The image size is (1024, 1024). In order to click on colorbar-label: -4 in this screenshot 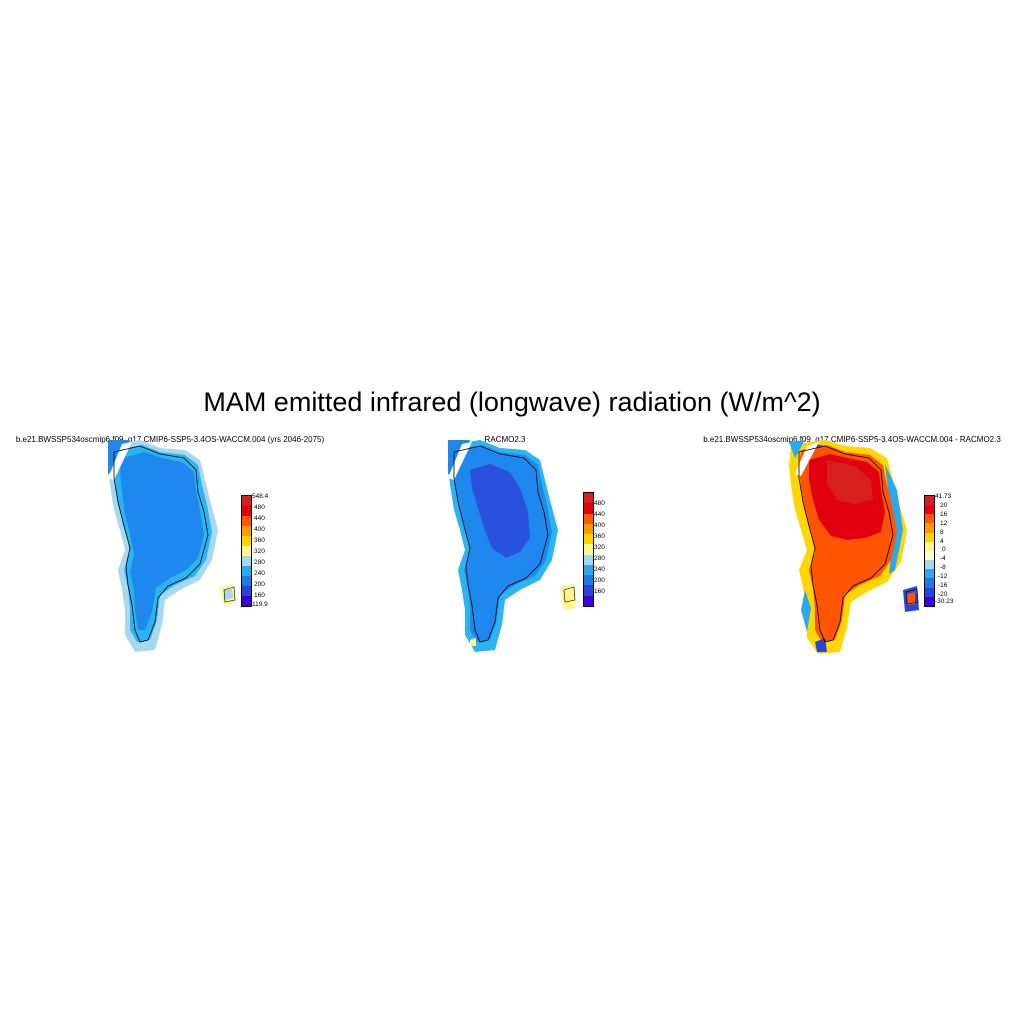, I will do `click(943, 558)`.